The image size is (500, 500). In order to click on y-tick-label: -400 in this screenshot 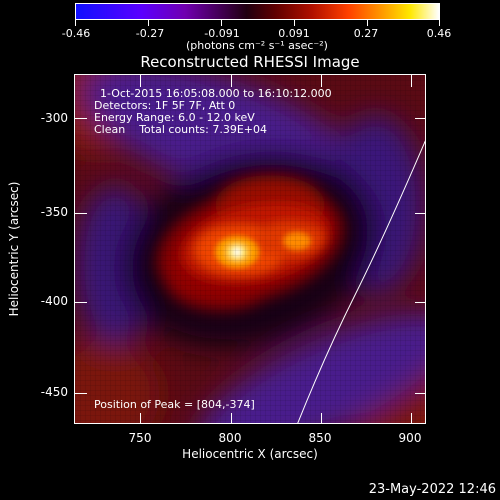, I will do `click(54, 301)`.